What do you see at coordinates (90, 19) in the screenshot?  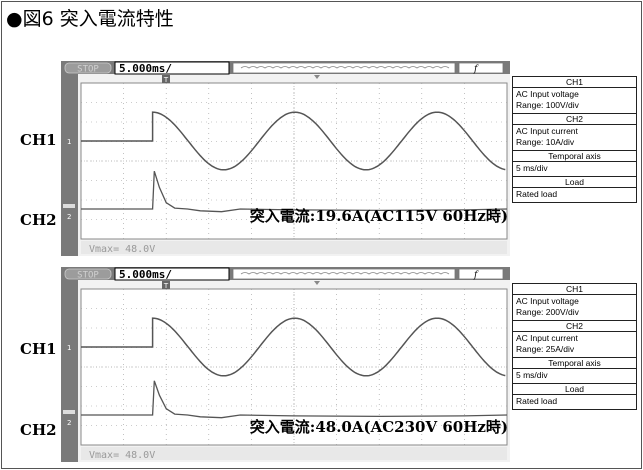 I see `page-title: ●図6 突入電流特性` at bounding box center [90, 19].